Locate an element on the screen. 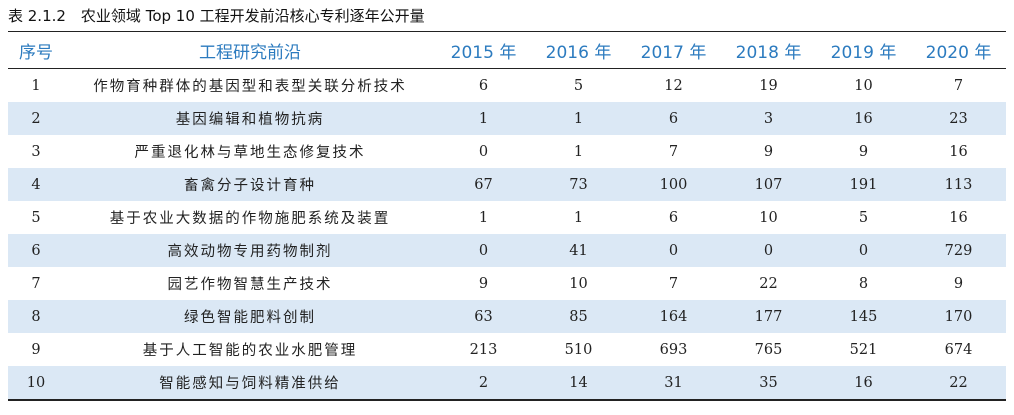  table-title: 表 2.1.2 农业领域 Top 10 工程开发前沿核心专利逐年公开量 is located at coordinates (216, 16).